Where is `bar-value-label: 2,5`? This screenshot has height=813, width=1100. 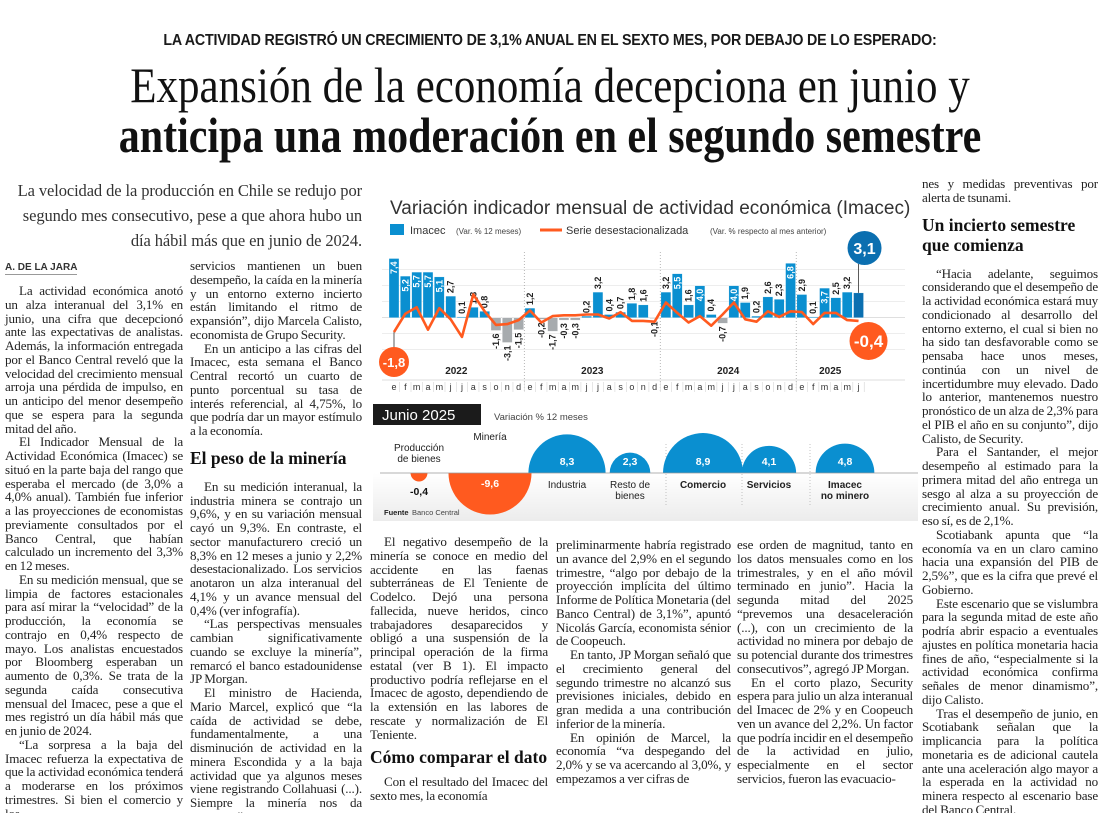
bar-value-label: 2,5 is located at coordinates (836, 288).